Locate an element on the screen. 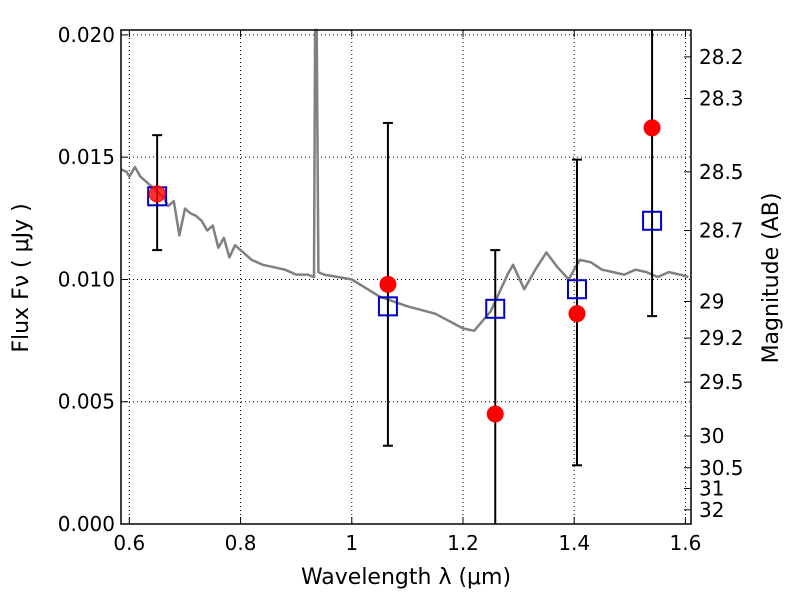 The image size is (800, 600). y-tick-label: 0.020 is located at coordinates (86, 35).